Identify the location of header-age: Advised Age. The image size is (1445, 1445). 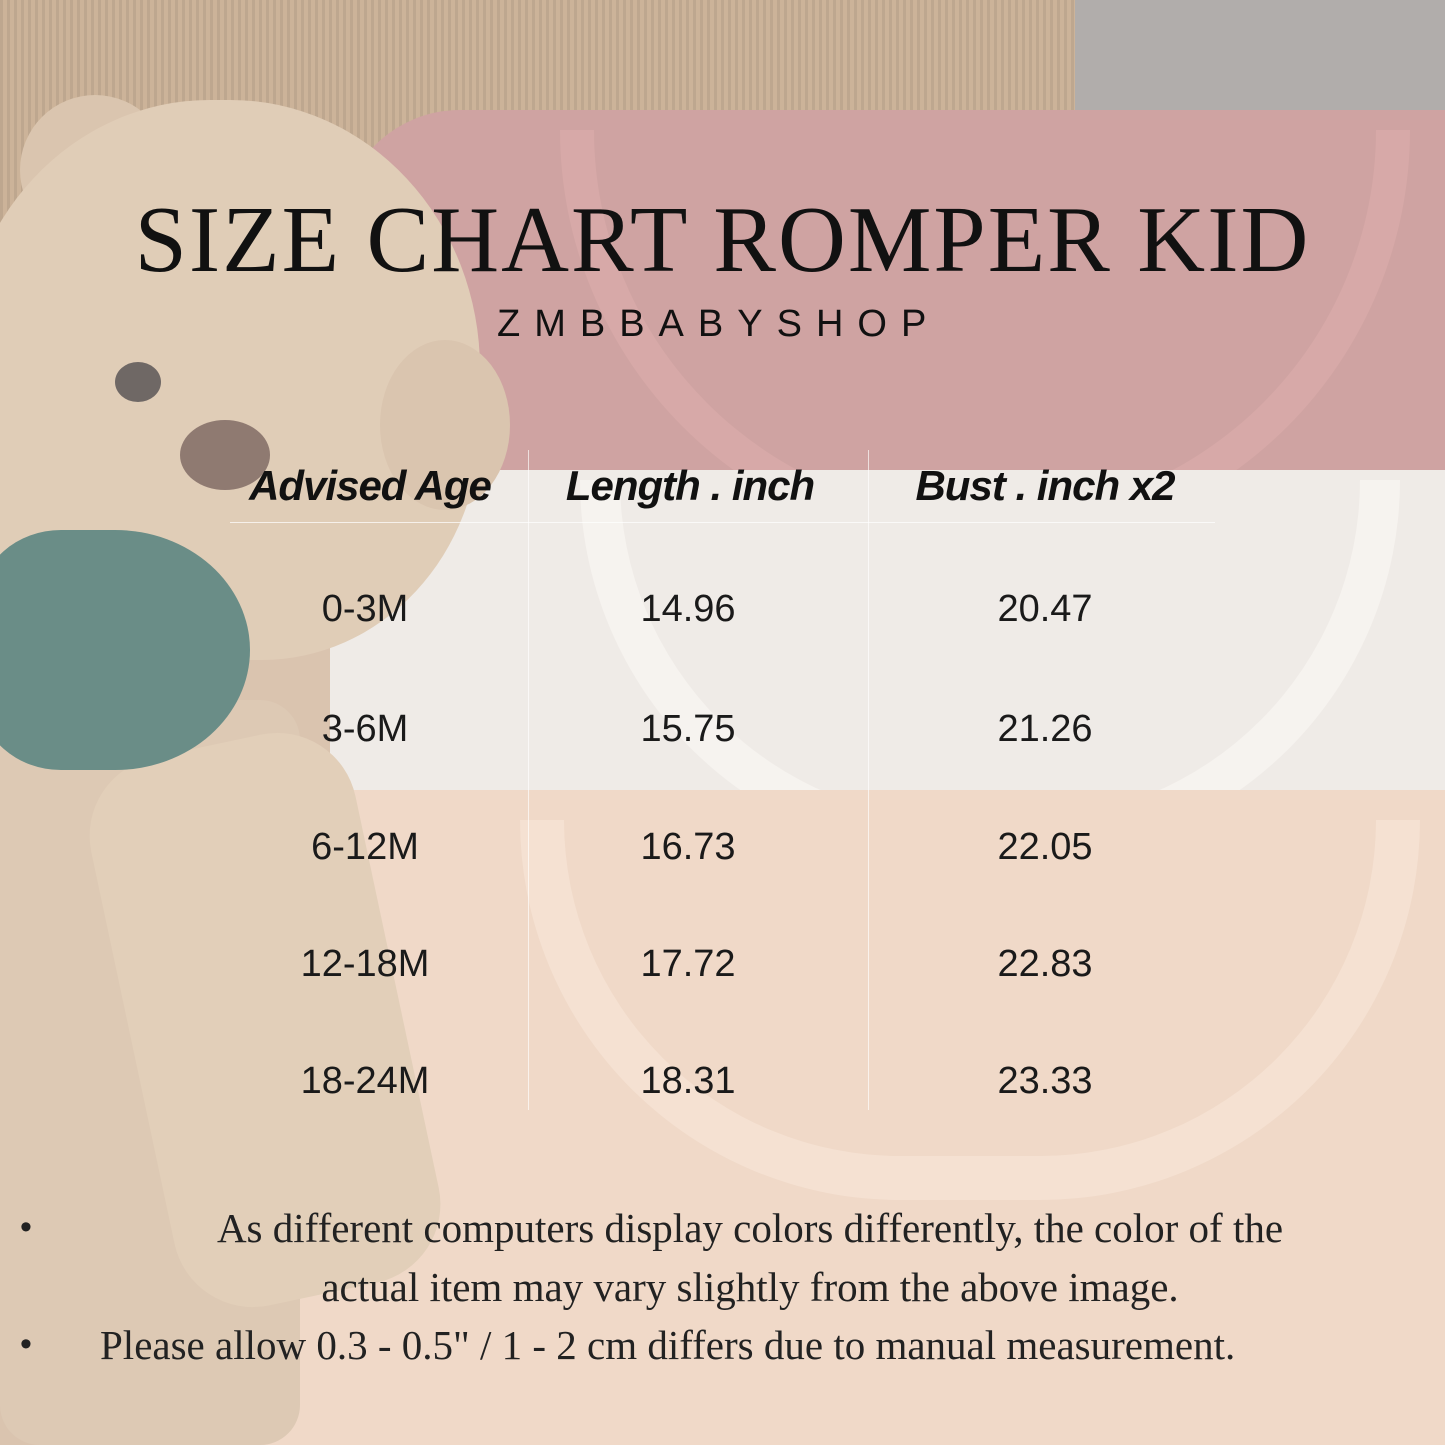
(370, 485).